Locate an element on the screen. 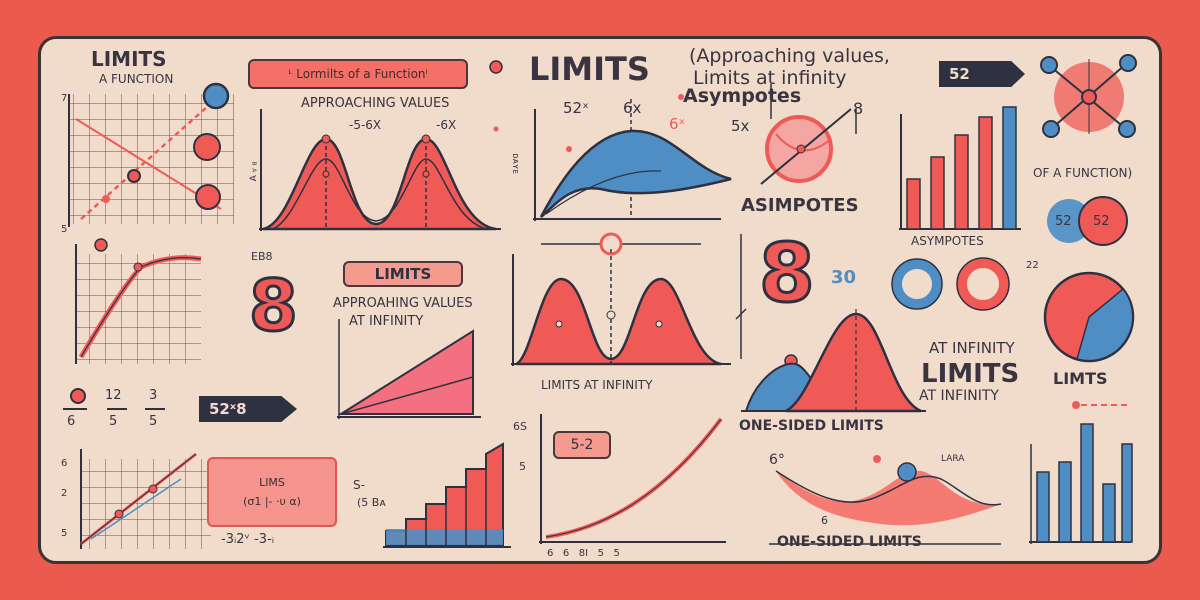  decor-circles-left is located at coordinates (162, 167).